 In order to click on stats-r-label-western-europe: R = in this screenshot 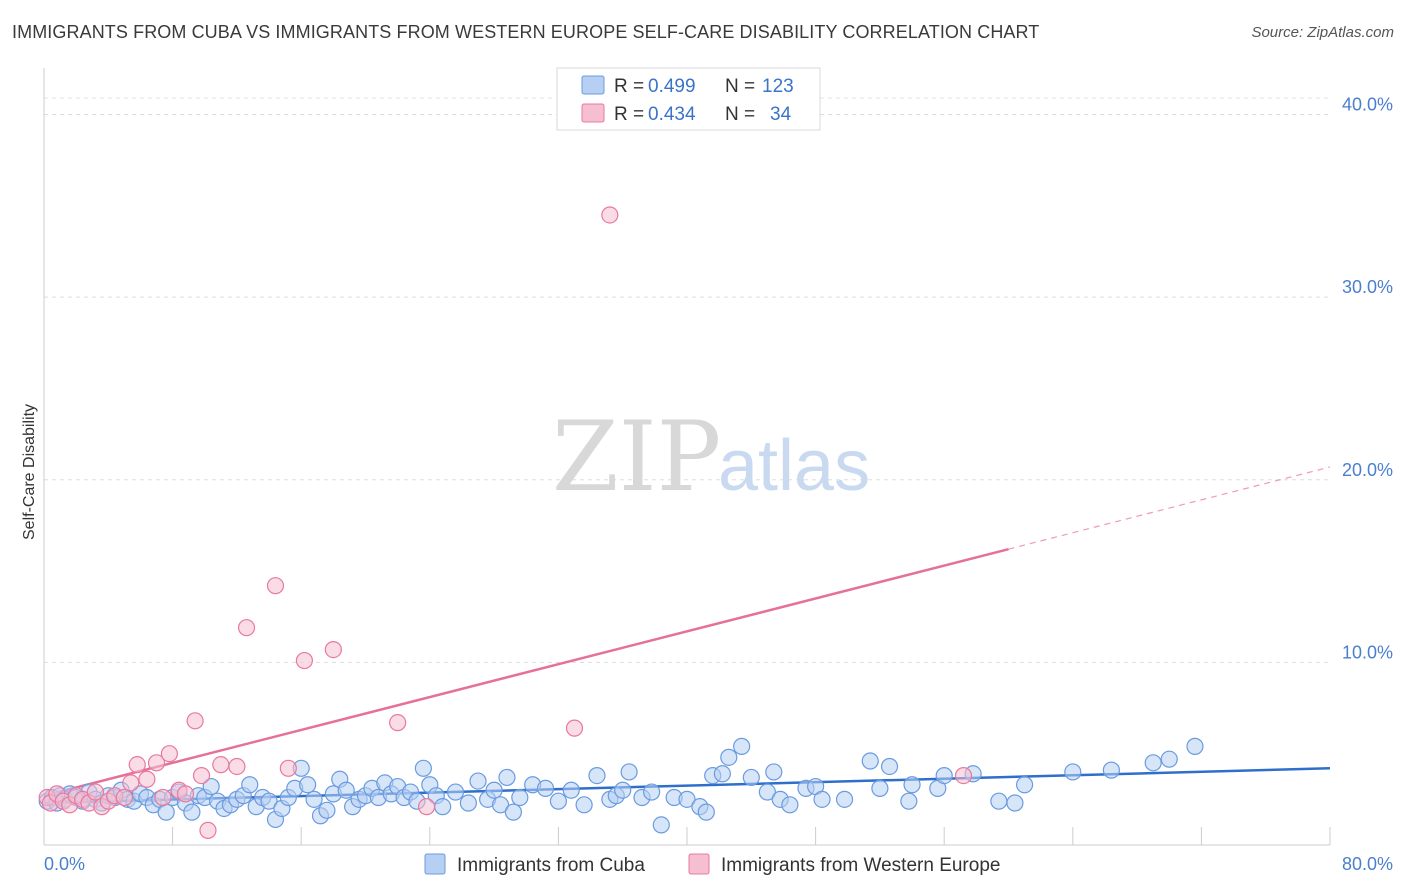, I will do `click(629, 114)`.